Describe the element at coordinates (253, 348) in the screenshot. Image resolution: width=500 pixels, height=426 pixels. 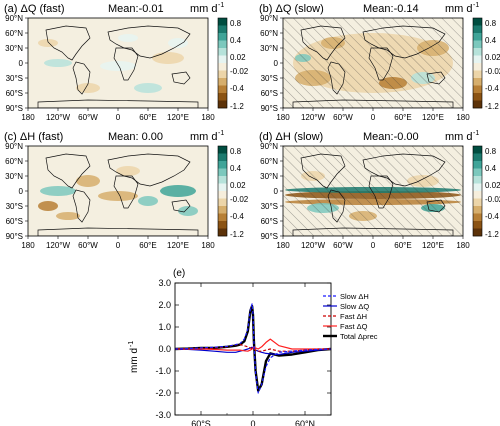
I see `series-line-slow-h` at that location.